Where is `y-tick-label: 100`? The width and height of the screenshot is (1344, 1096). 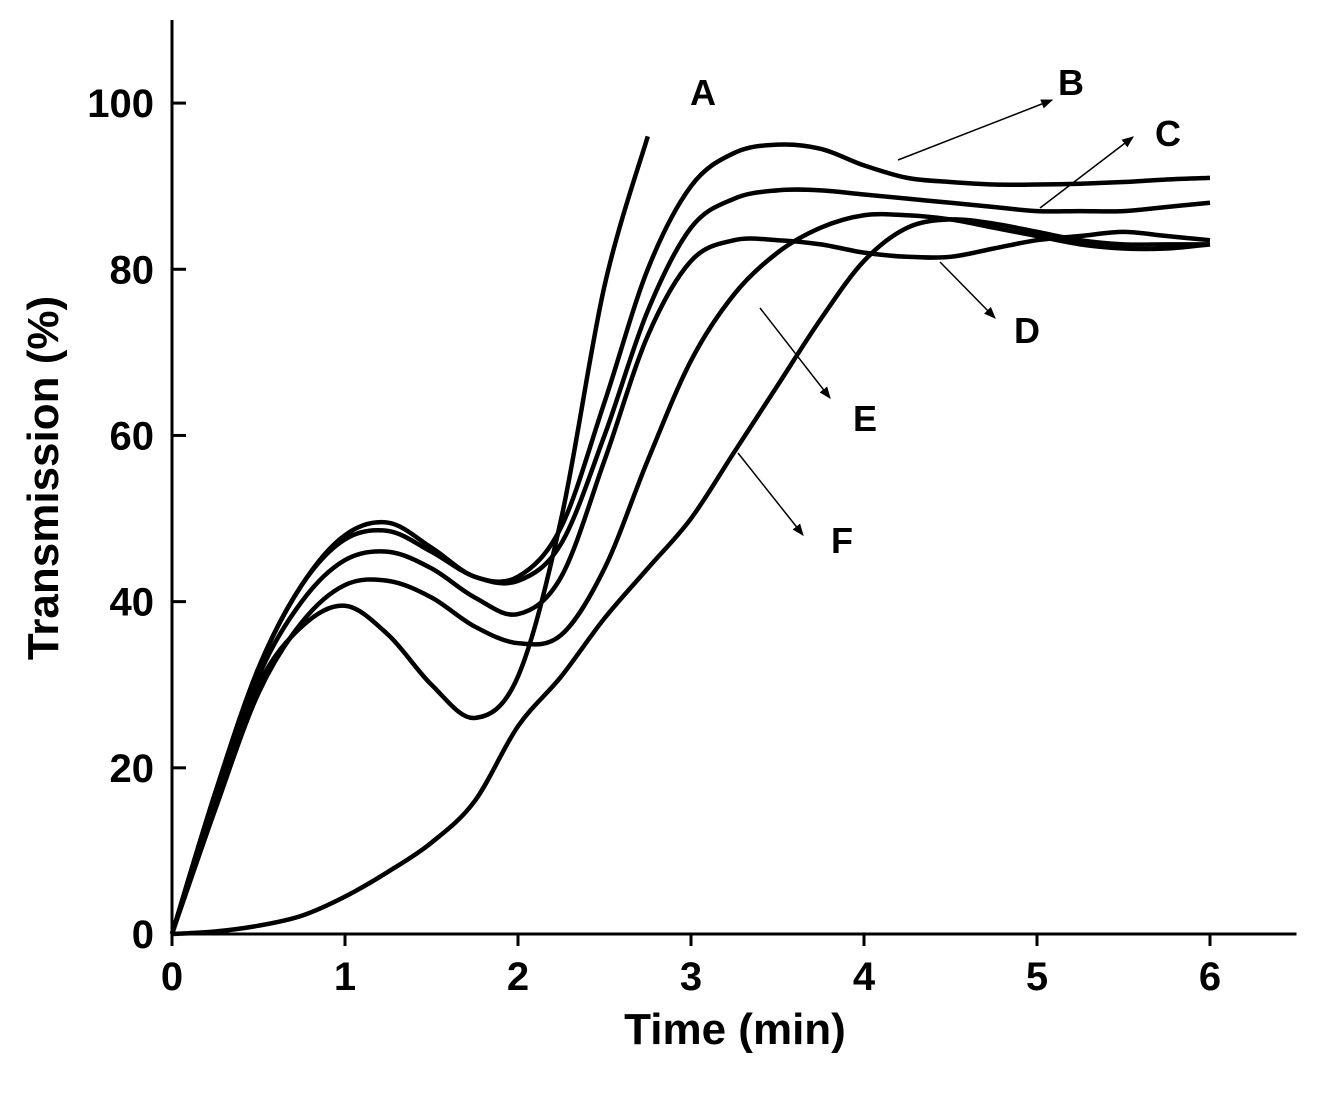
y-tick-label: 100 is located at coordinates (120, 104).